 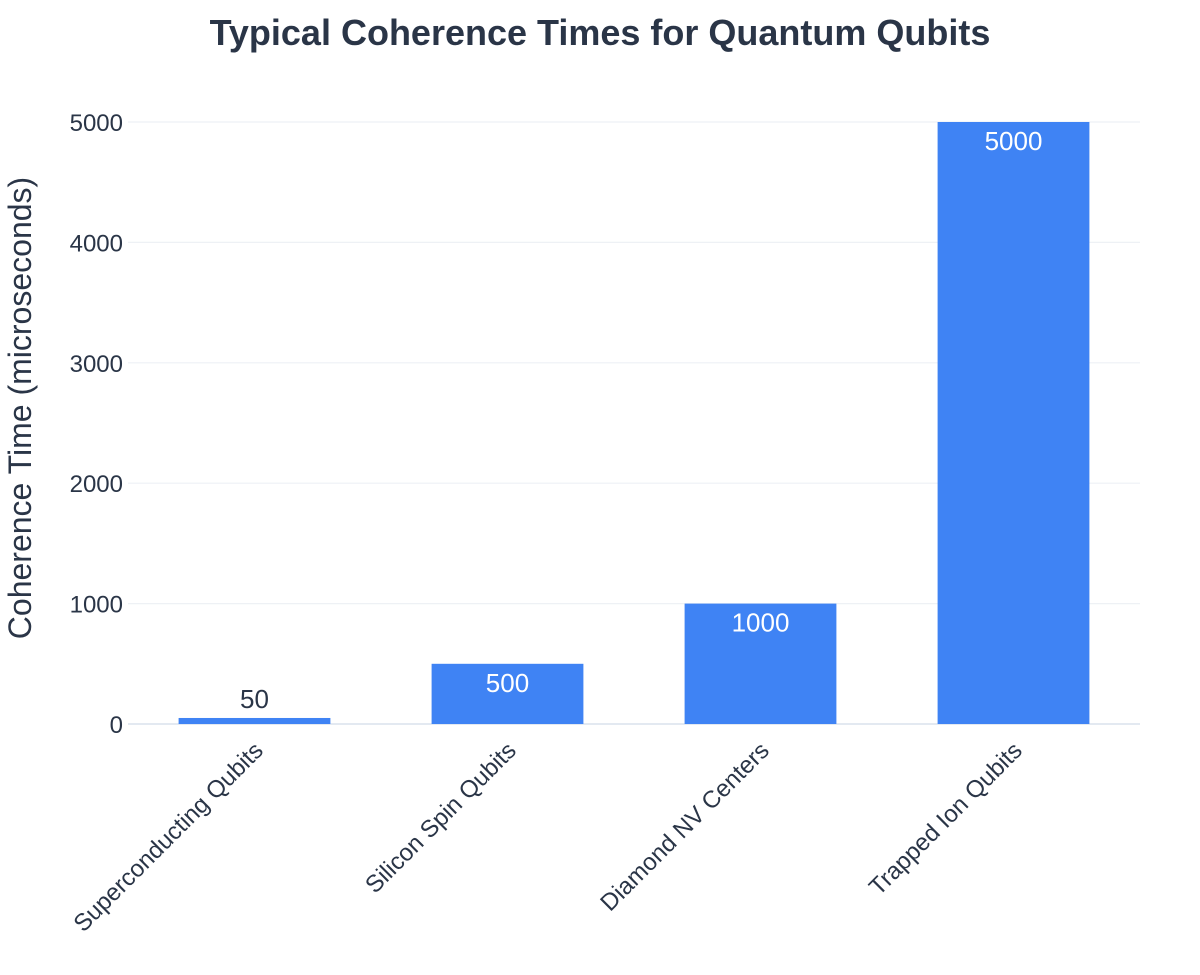 I want to click on y-tick-label: 1000, so click(x=96, y=605).